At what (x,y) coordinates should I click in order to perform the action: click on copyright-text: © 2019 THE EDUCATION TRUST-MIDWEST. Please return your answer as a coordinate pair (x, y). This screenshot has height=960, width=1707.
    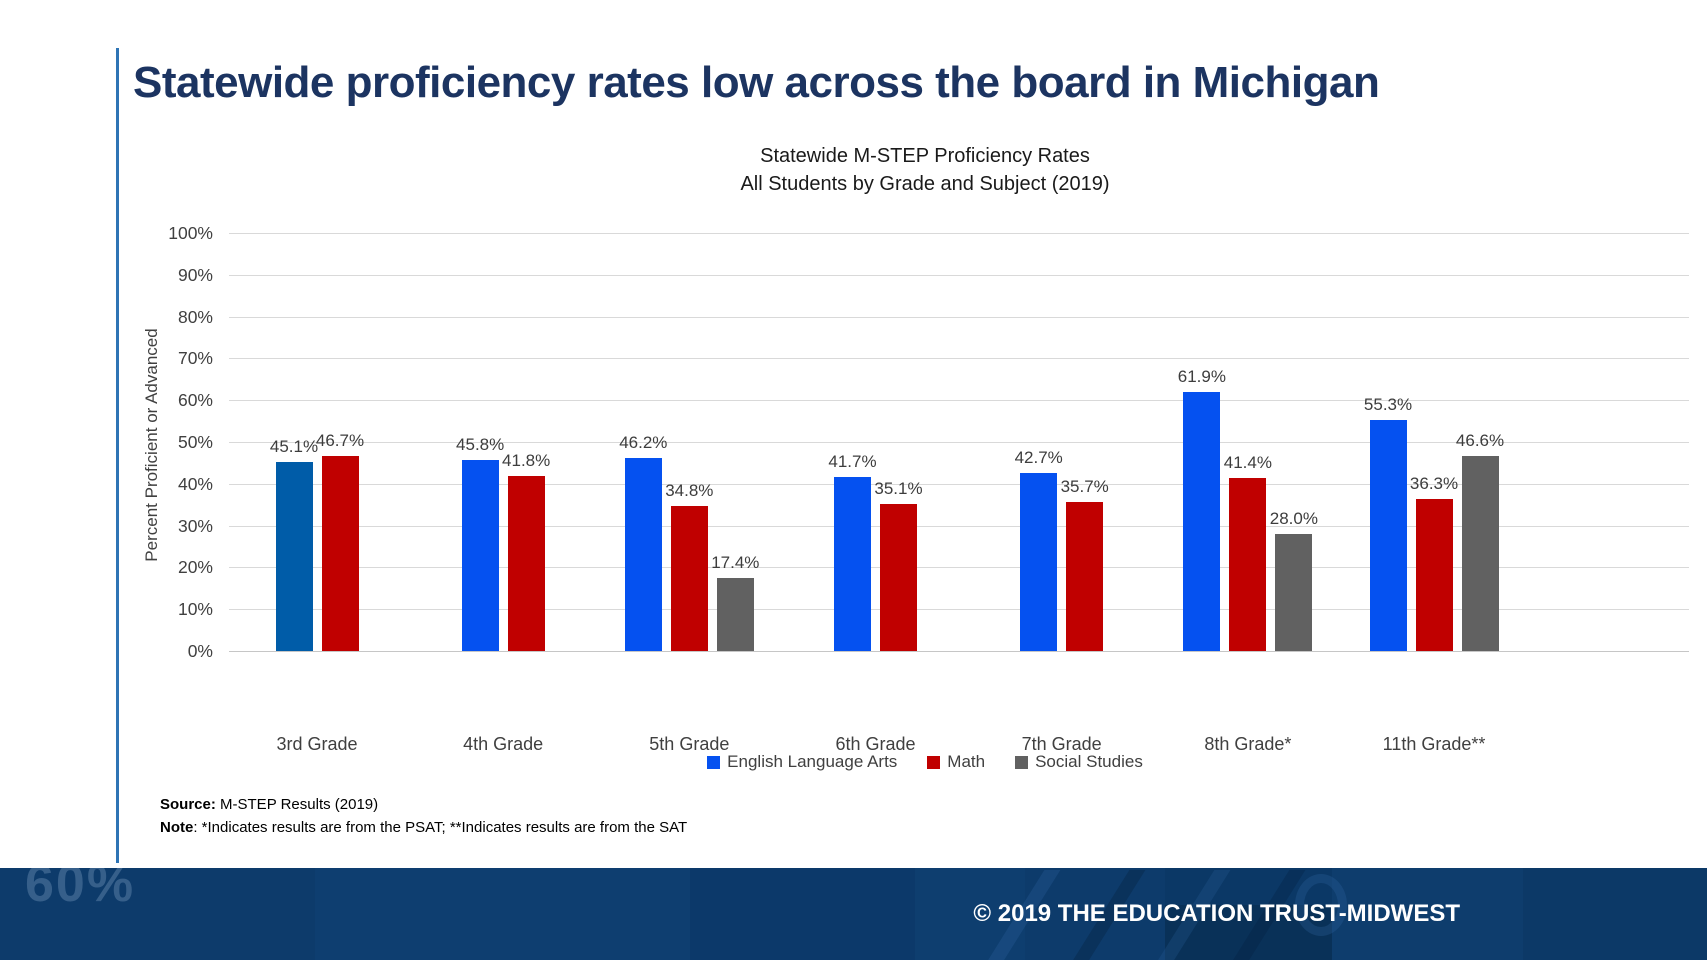
    Looking at the image, I should click on (1216, 913).